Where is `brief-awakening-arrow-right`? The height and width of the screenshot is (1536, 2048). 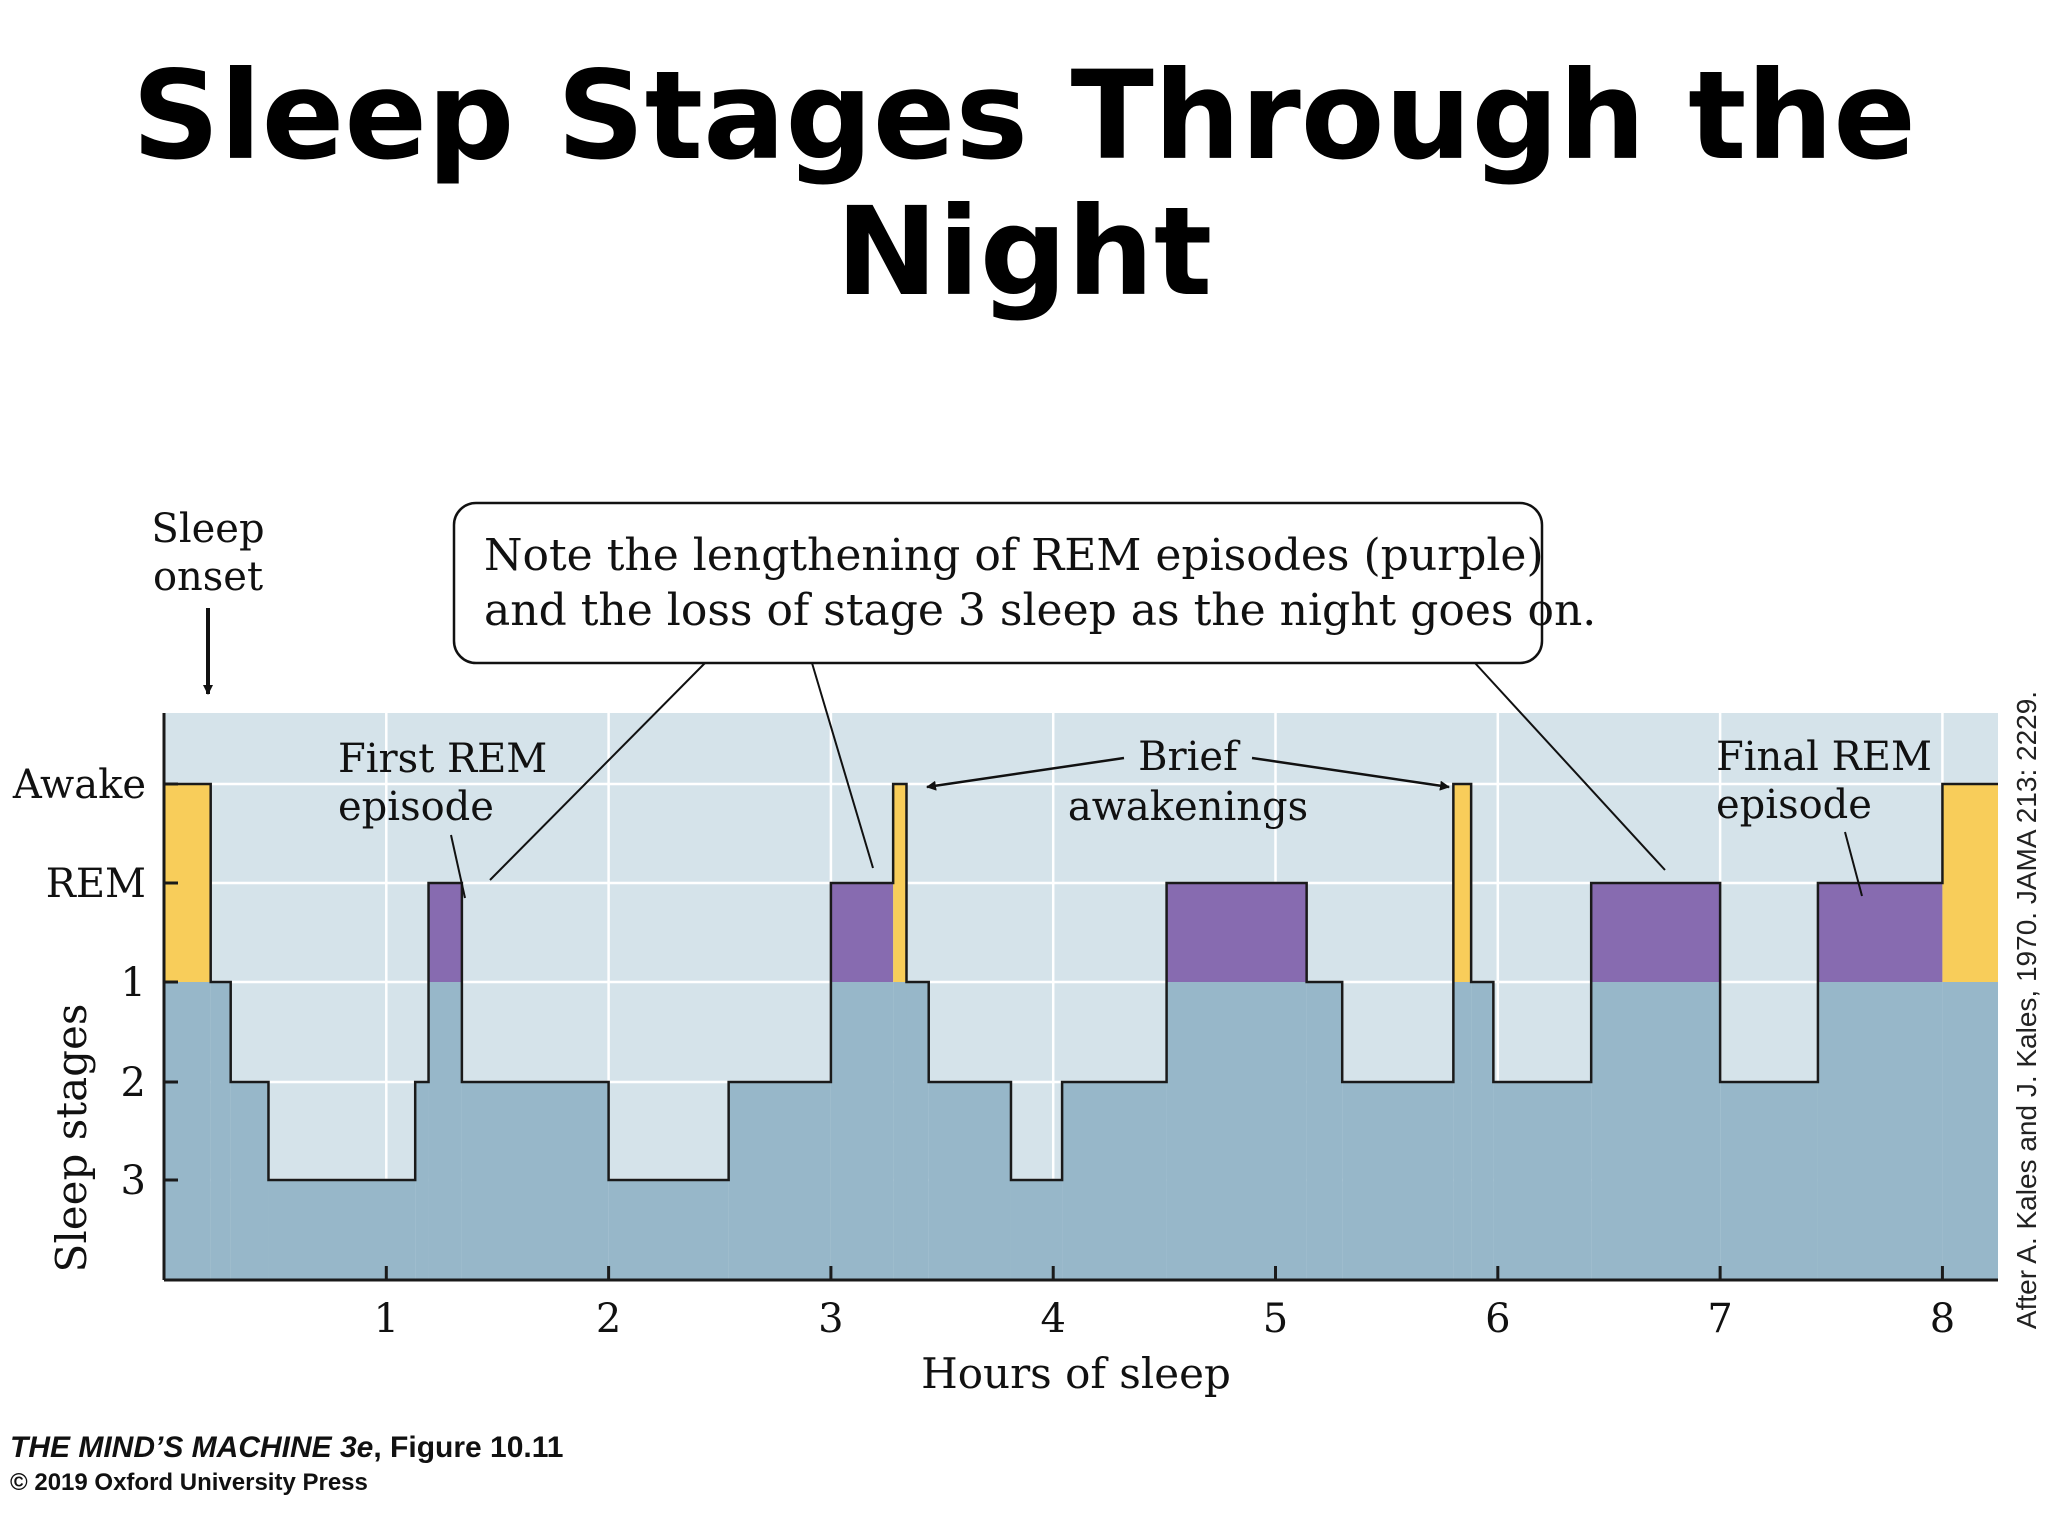 brief-awakening-arrow-right is located at coordinates (1350, 773).